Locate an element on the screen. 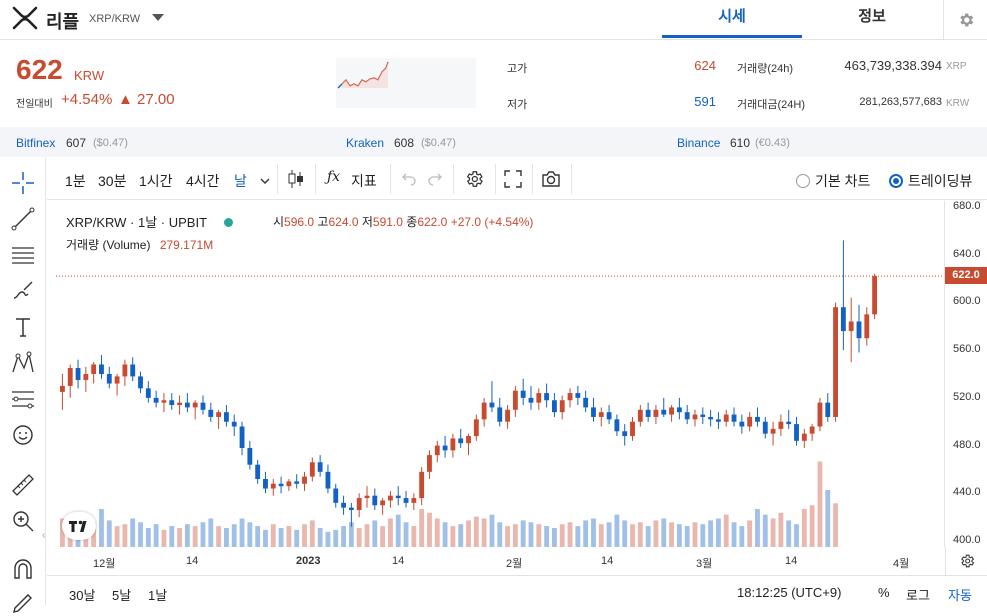 Image resolution: width=987 pixels, height=616 pixels. percent-toggle: % is located at coordinates (884, 592).